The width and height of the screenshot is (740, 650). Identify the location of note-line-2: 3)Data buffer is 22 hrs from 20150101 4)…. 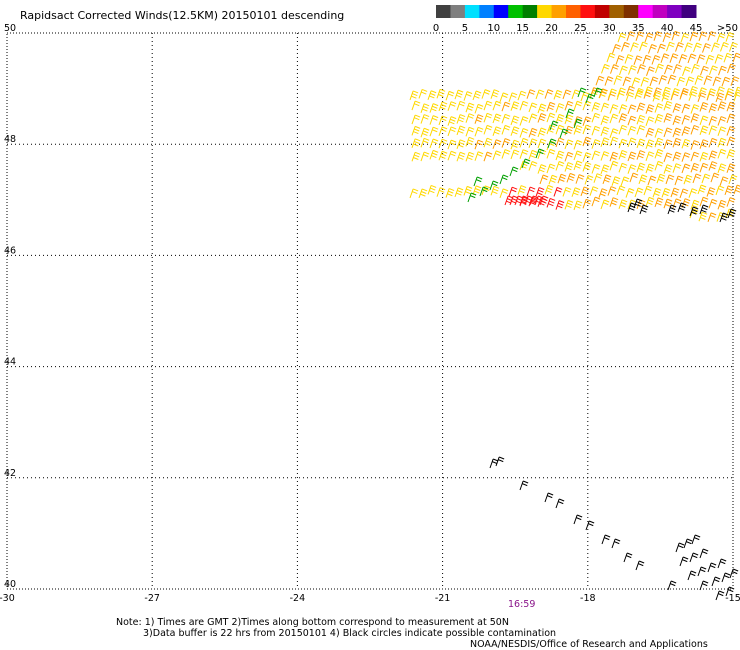
(350, 633).